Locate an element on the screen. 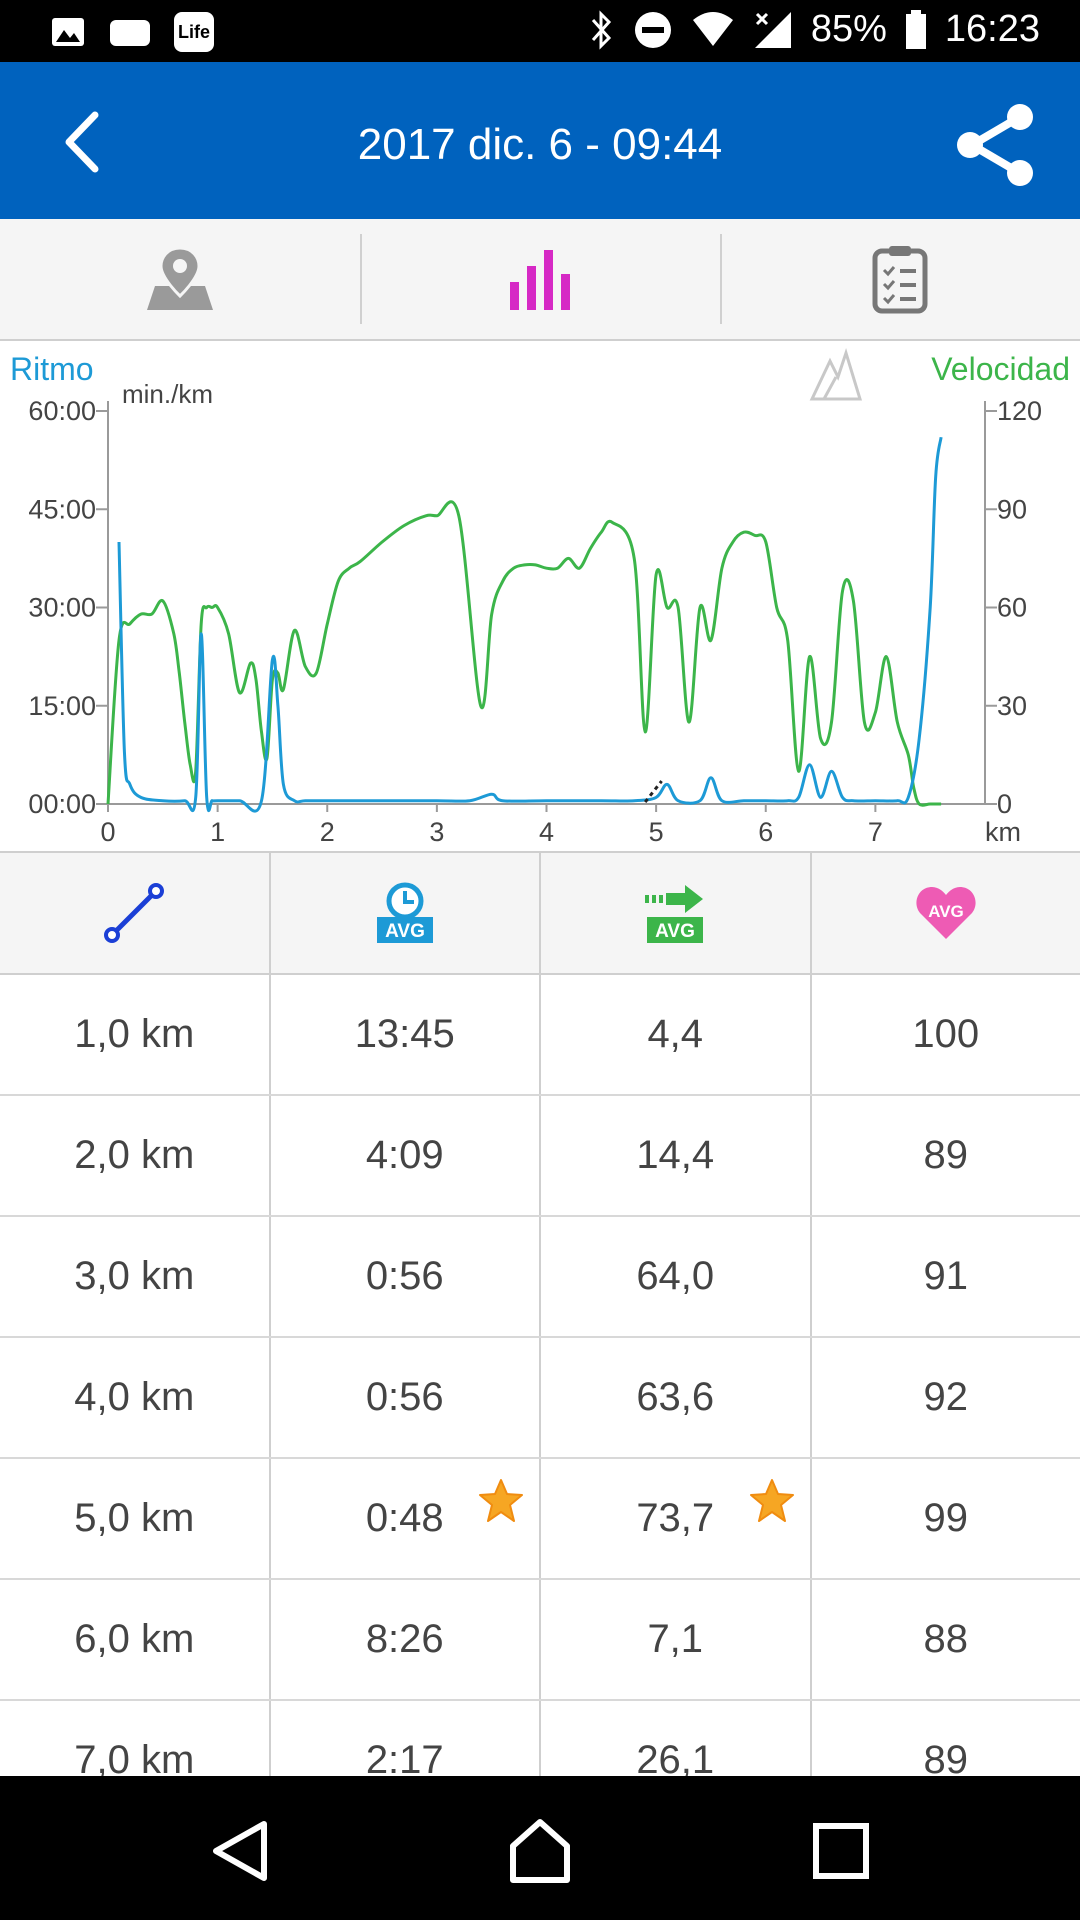 The height and width of the screenshot is (1920, 1080). y-left-tick-label: 15:00 is located at coordinates (62, 706).